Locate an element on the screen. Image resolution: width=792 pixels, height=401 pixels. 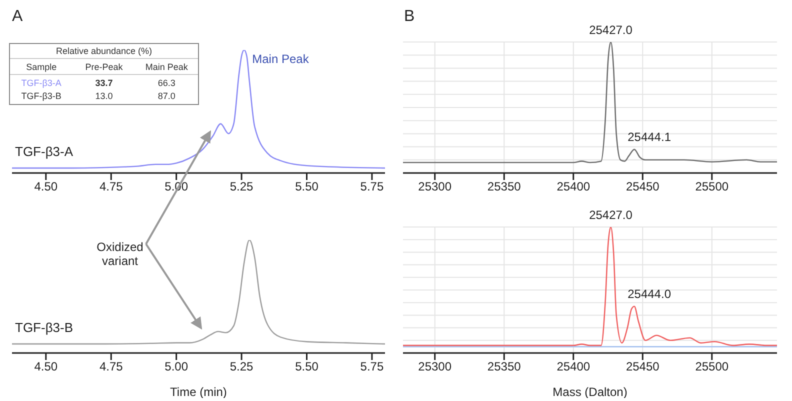
annotation: Oxidized variant is located at coordinates (120, 254).